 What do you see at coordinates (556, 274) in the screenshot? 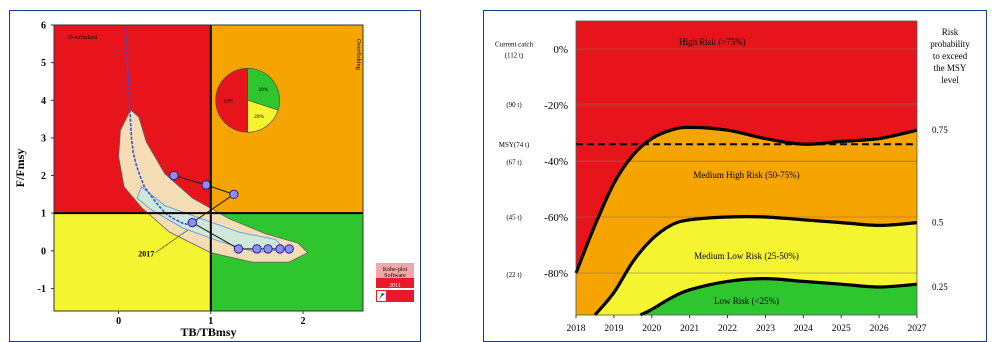
I see `y-tick-label: -80%` at bounding box center [556, 274].